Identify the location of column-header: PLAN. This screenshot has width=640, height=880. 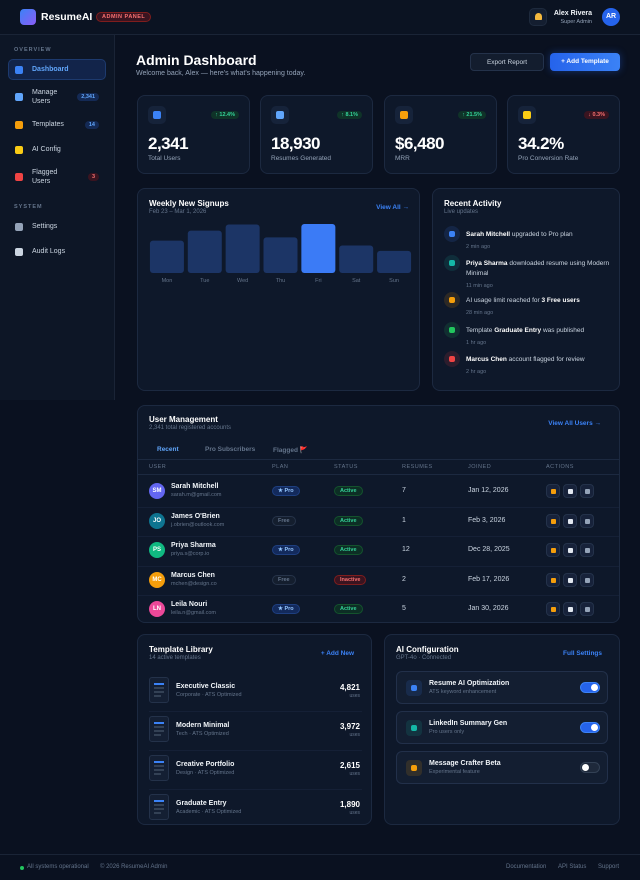
(280, 467).